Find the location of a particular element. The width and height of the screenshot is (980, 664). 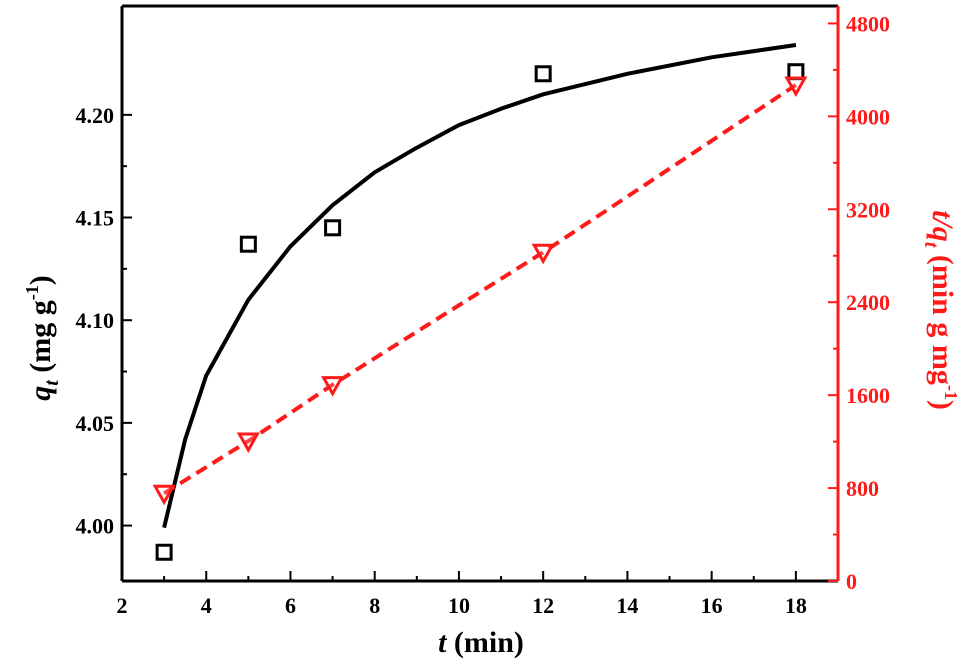

left-y-tick-label: 4.10 is located at coordinates (95, 320).